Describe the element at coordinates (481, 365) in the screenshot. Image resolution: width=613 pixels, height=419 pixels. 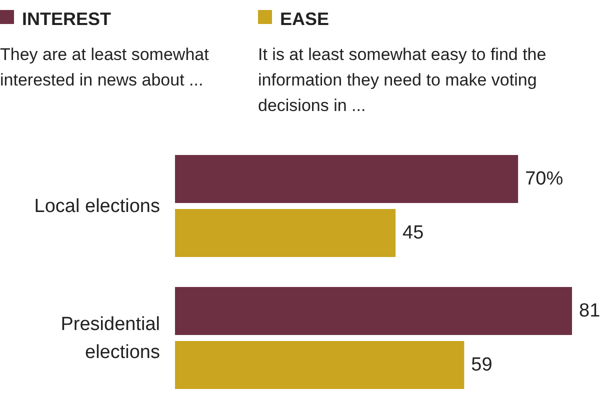
I see `data-label: 59` at that location.